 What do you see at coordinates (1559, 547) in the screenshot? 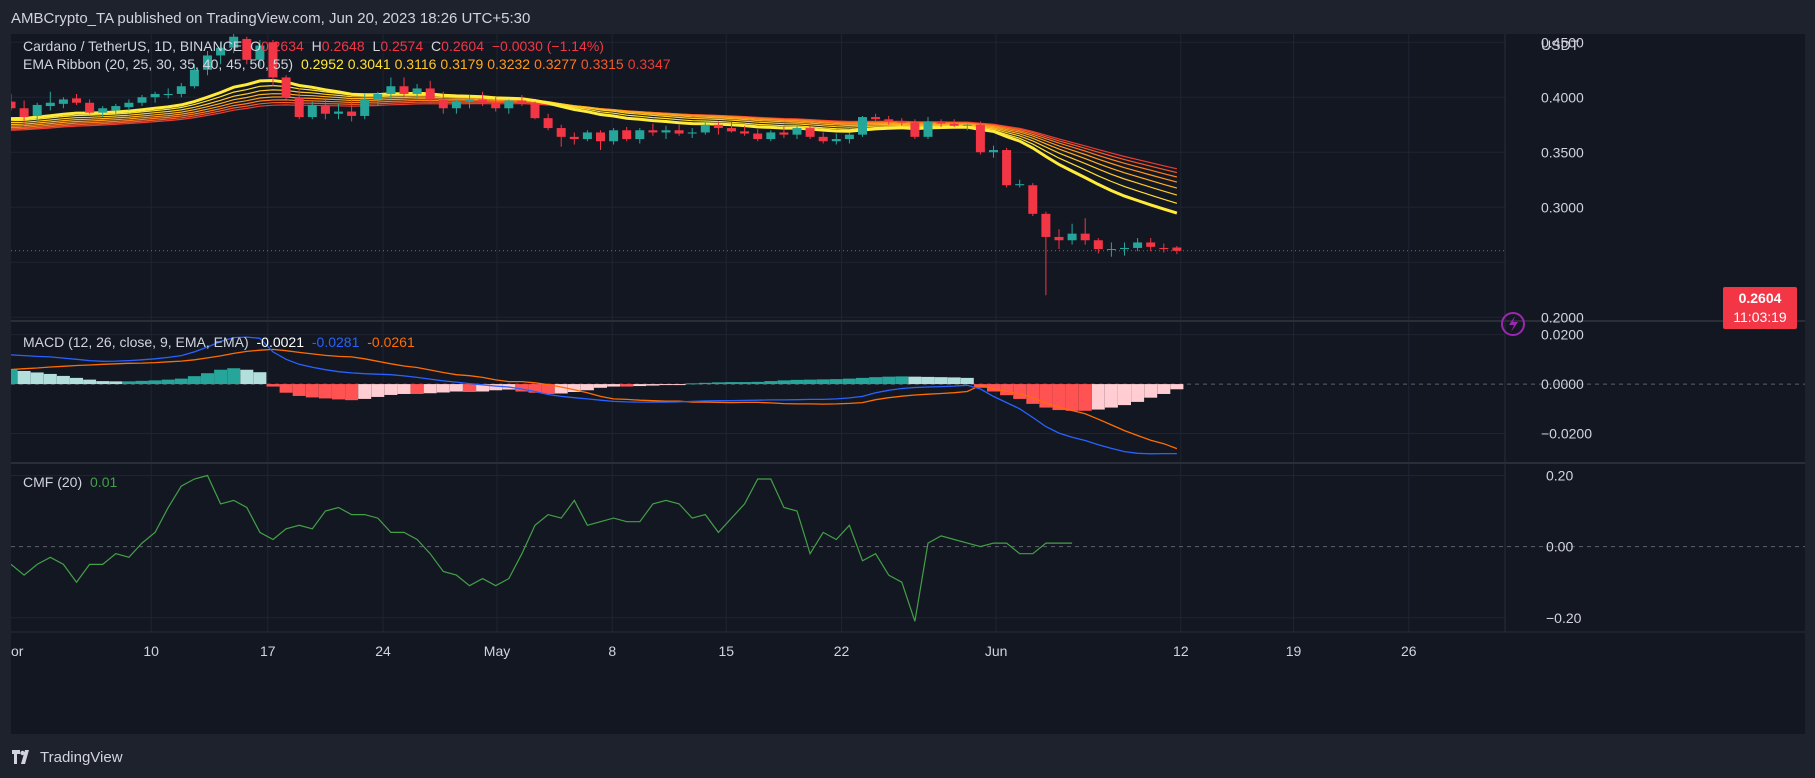
I see `cmf-tick-label: 0.00` at bounding box center [1559, 547].